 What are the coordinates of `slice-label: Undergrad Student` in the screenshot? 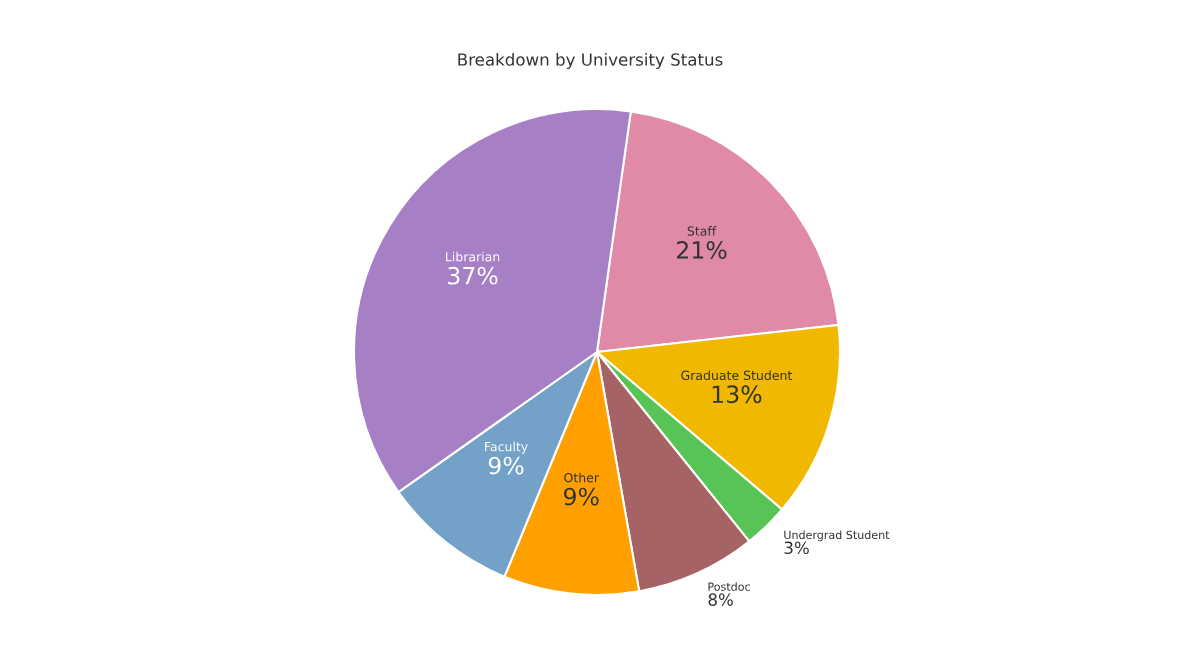 It's located at (837, 536).